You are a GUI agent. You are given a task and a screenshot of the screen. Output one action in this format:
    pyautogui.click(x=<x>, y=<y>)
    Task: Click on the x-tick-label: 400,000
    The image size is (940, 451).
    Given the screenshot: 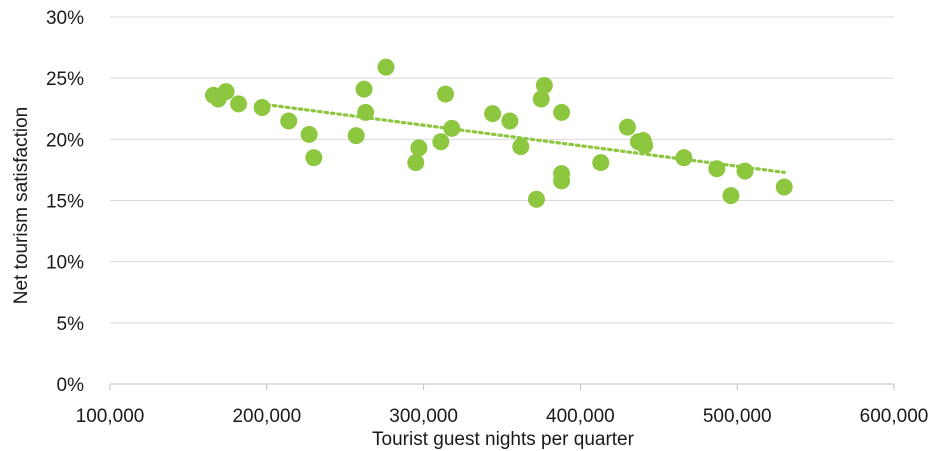 What is the action you would take?
    pyautogui.click(x=580, y=416)
    